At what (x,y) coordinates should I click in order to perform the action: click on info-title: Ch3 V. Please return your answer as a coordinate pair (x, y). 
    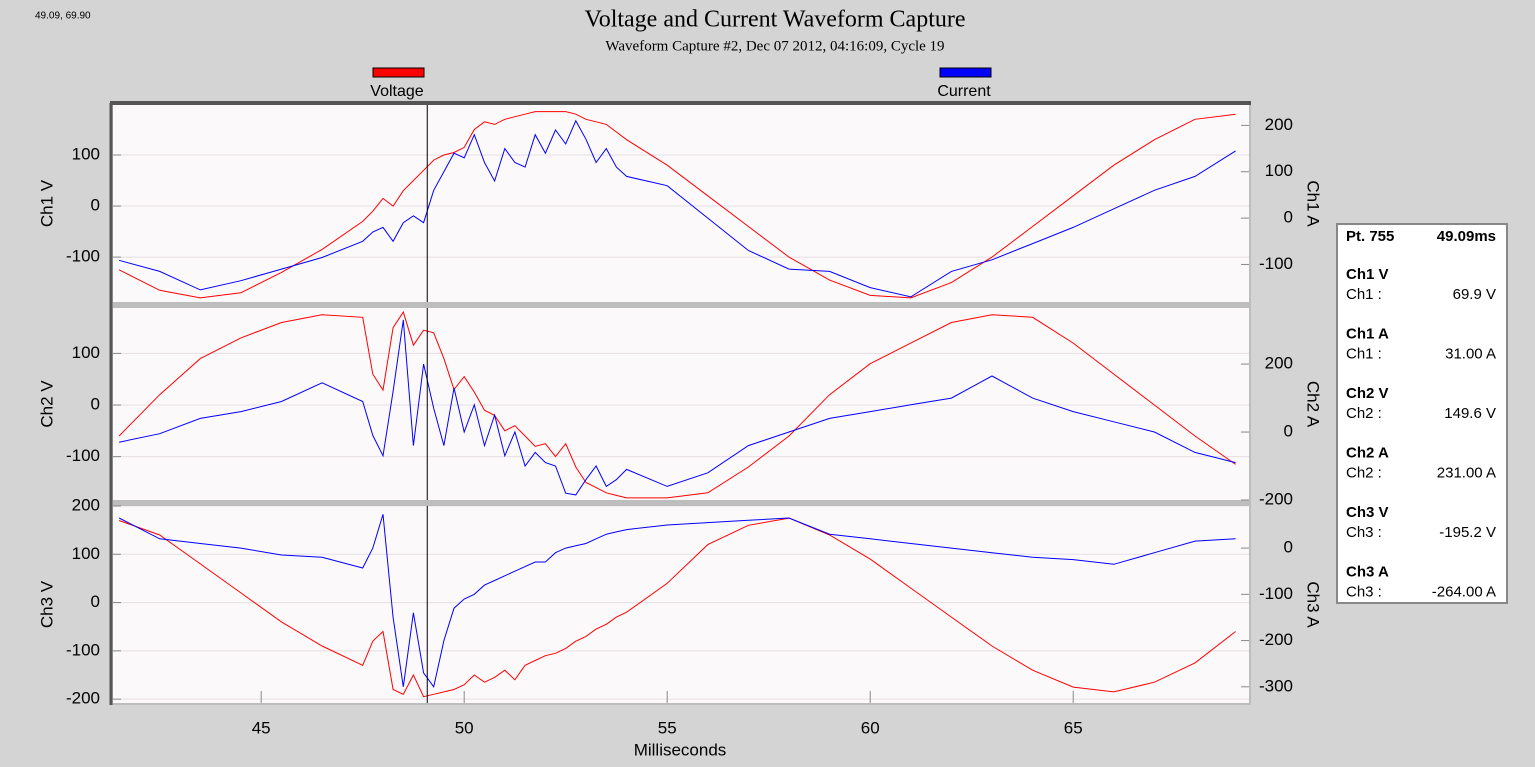
    Looking at the image, I should click on (1367, 512).